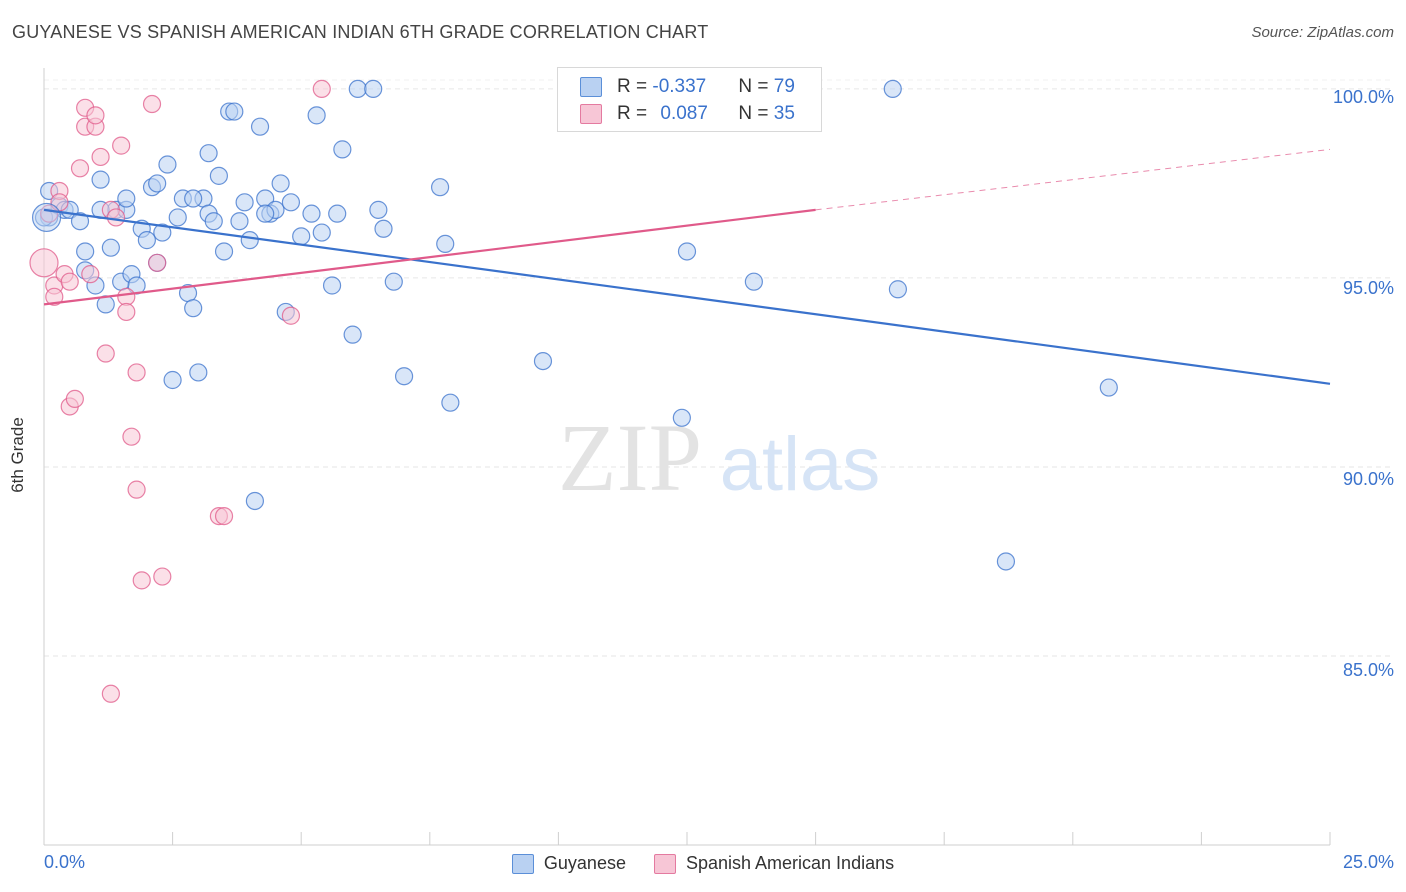 The width and height of the screenshot is (1406, 892). I want to click on x-tick-label-max: 25.0%, so click(1368, 862).